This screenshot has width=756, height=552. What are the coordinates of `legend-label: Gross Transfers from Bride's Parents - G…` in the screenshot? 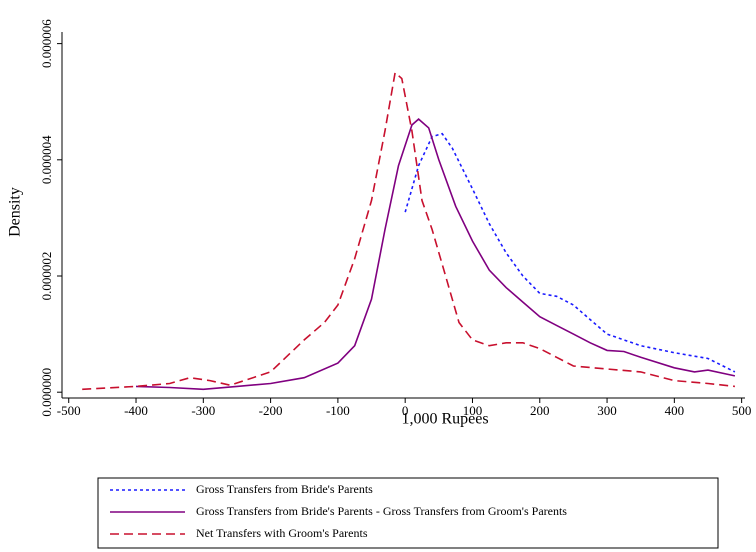 It's located at (381, 511).